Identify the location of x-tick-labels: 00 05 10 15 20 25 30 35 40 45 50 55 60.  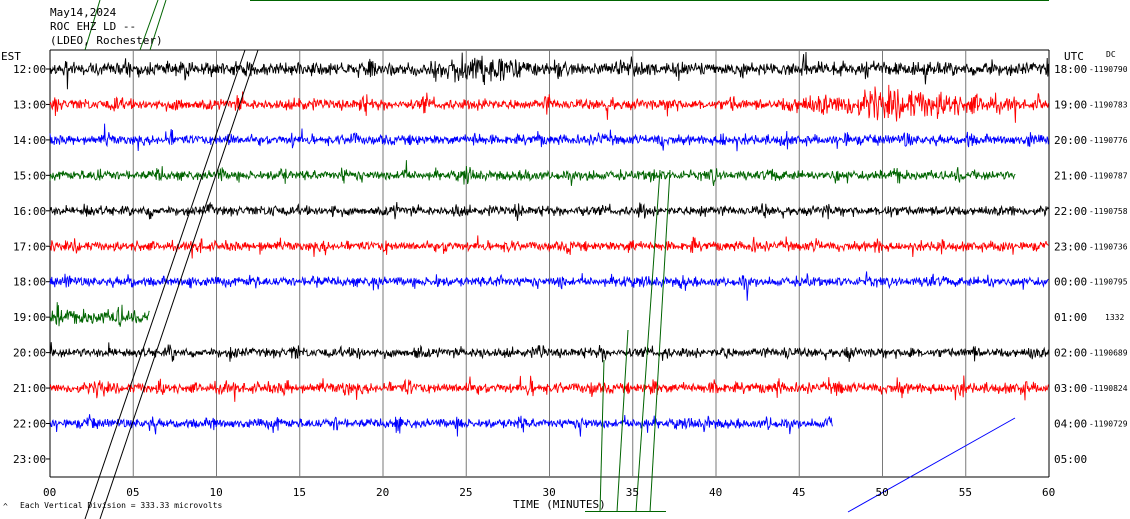
(549, 492).